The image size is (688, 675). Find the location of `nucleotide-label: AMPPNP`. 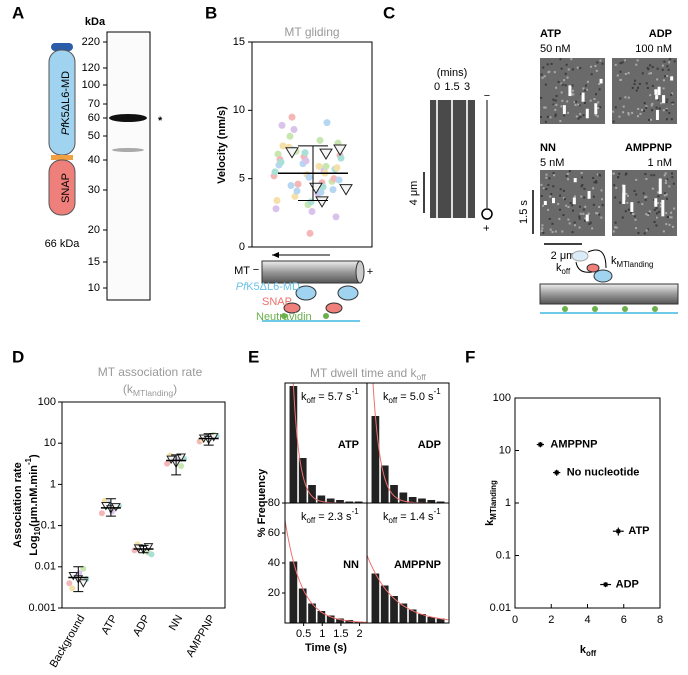

nucleotide-label: AMPPNP is located at coordinates (648, 148).